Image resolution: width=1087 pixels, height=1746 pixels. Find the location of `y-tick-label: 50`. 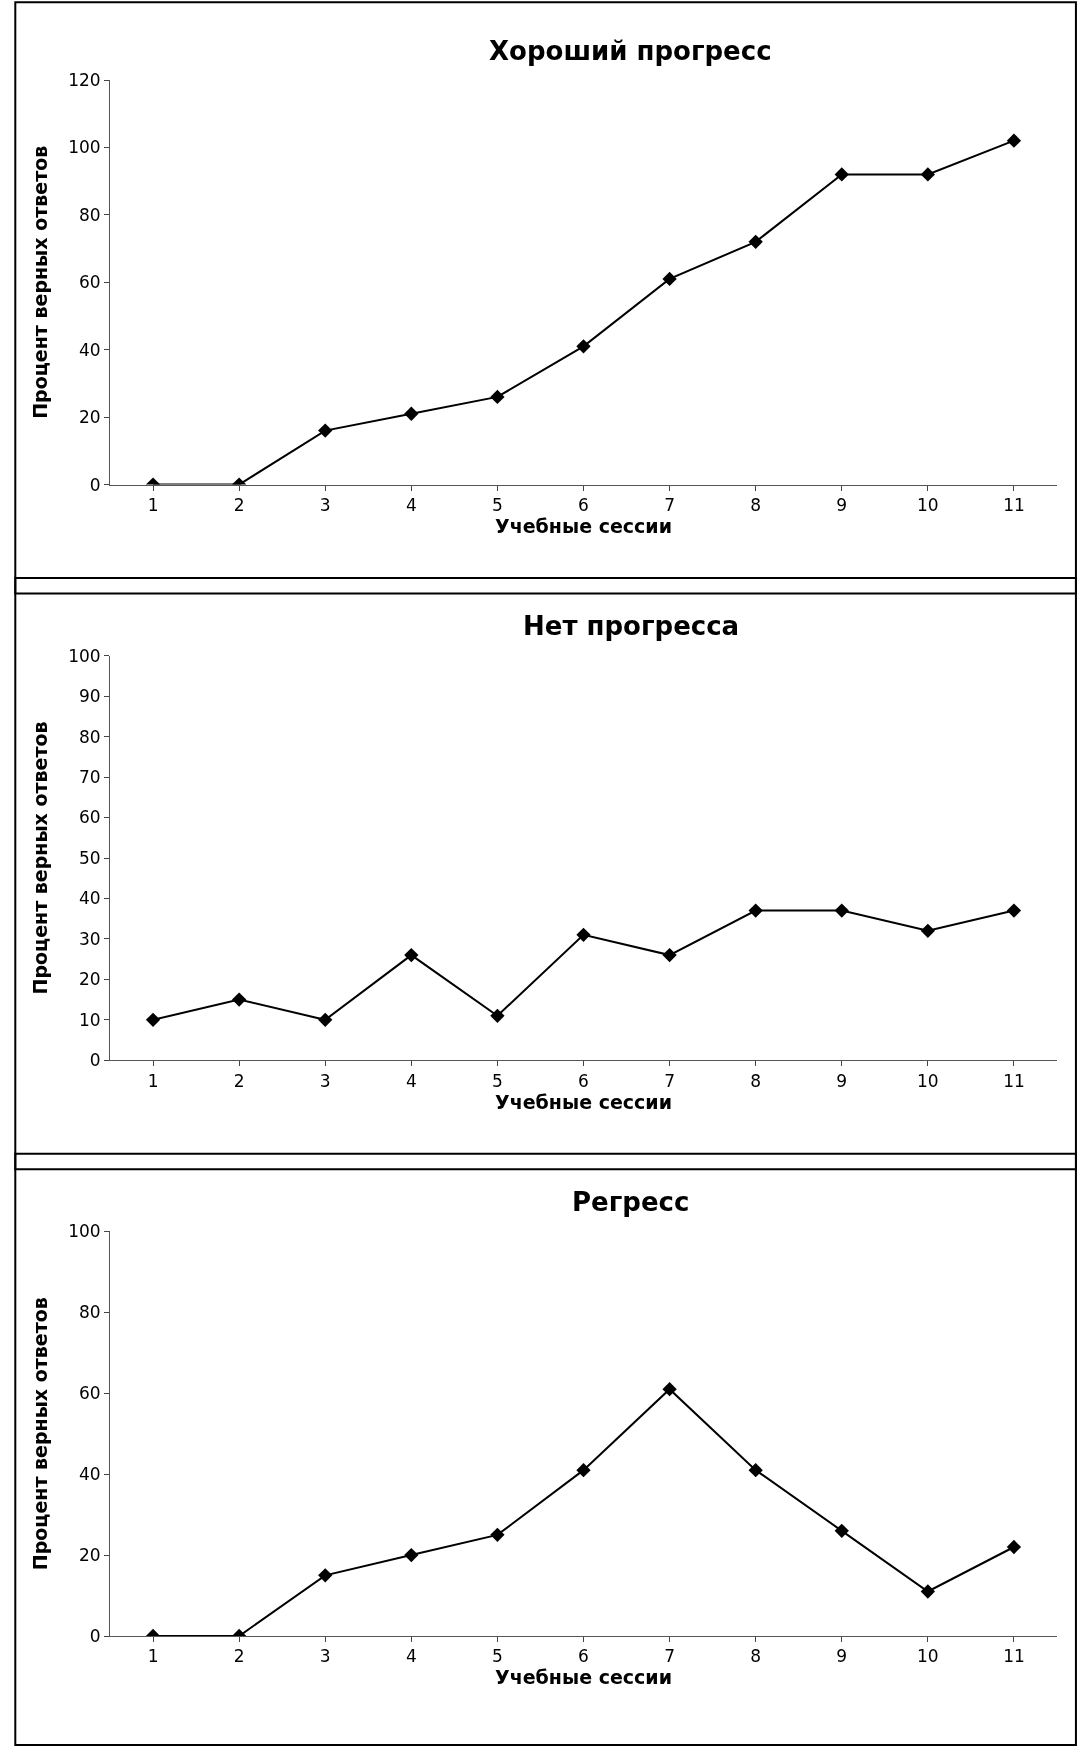

y-tick-label: 50 is located at coordinates (89, 857).